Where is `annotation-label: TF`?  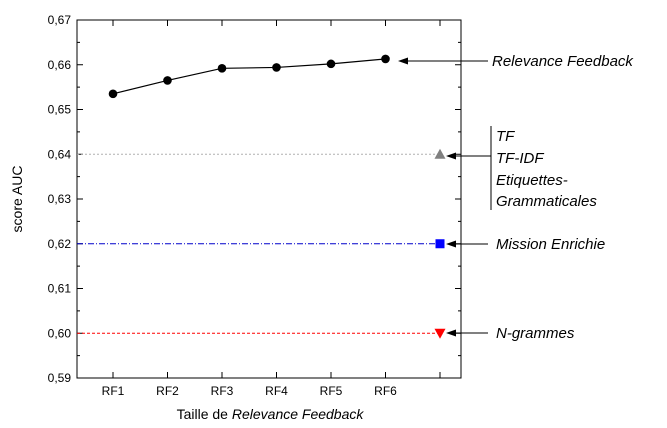 annotation-label: TF is located at coordinates (505, 136).